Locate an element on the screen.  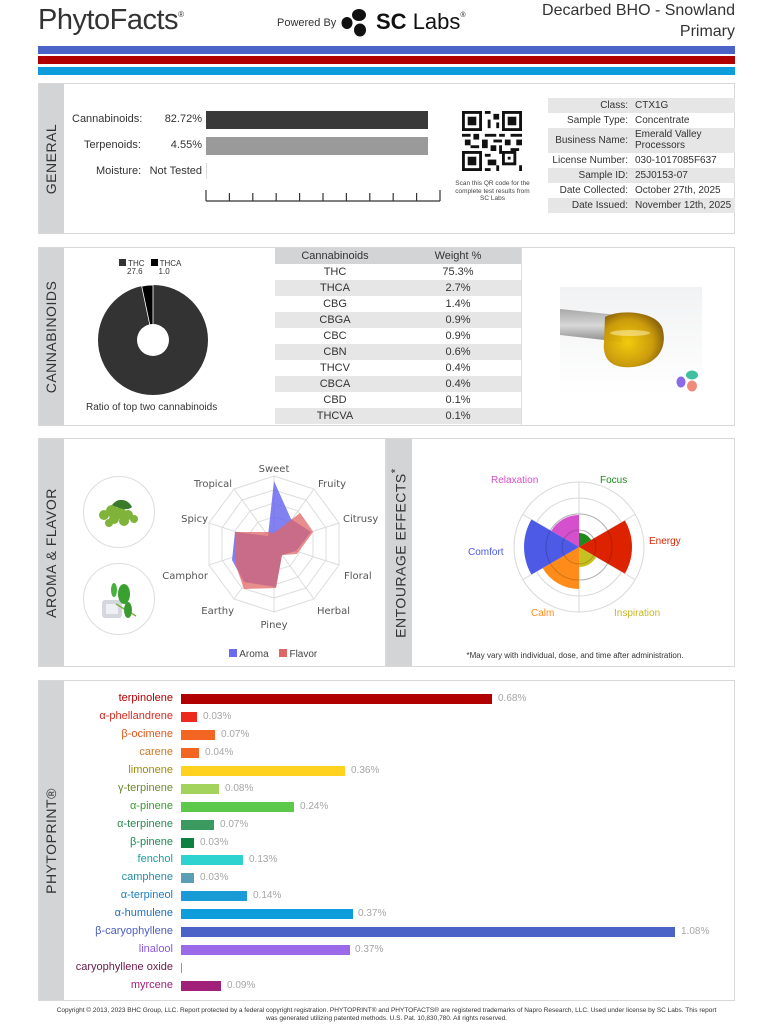
detail-row-license-number: License Number: 030-1017085F637 is located at coordinates (641, 160).